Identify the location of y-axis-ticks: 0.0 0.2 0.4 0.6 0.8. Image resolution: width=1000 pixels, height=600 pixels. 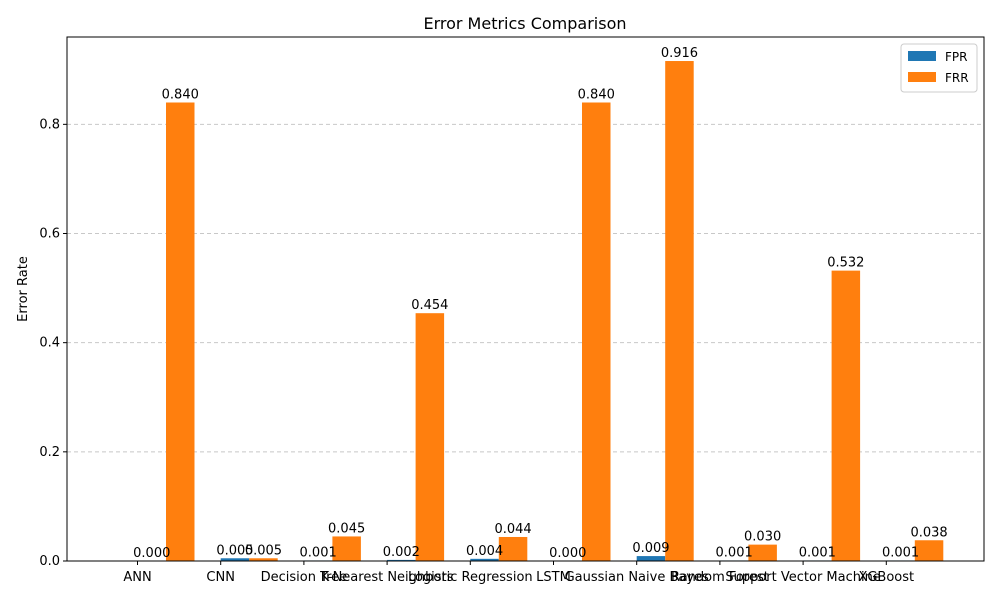
(53, 343).